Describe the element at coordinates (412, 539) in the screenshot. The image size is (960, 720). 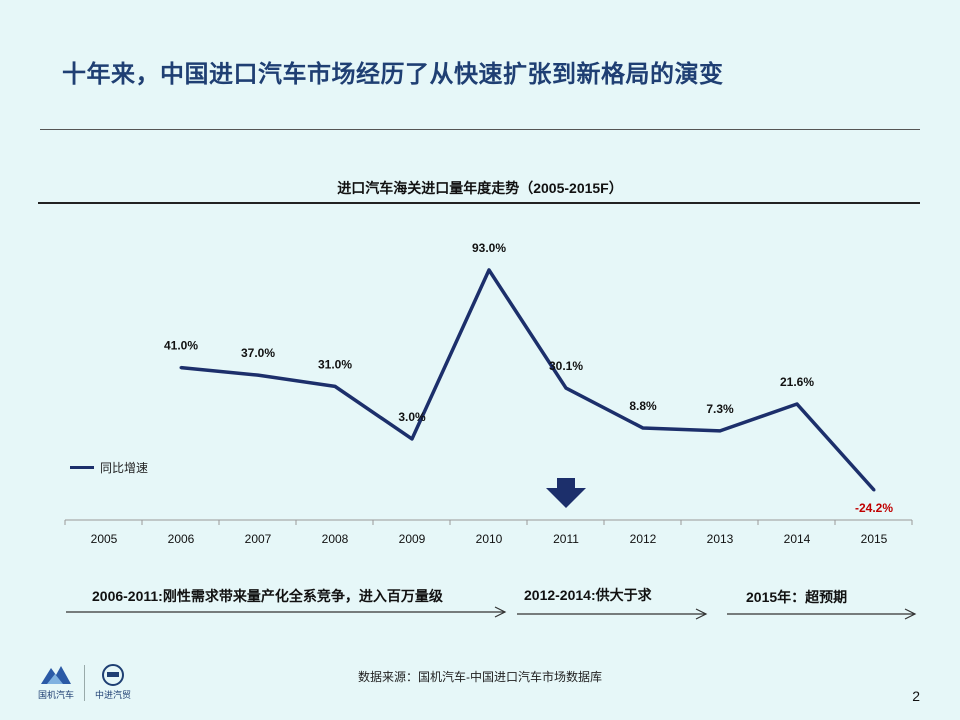
I see `x-tick-label: 2009` at that location.